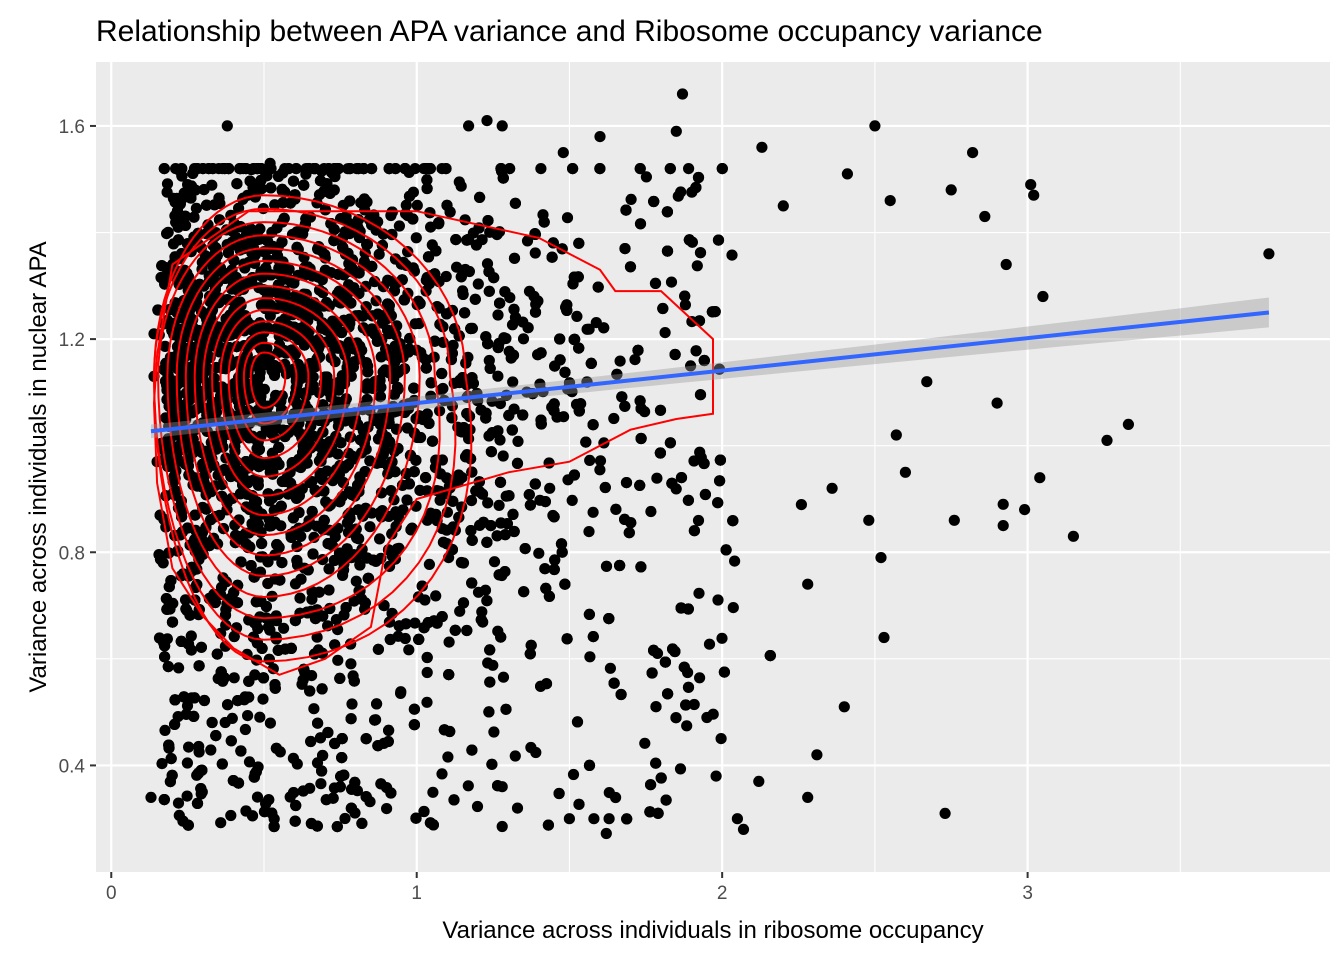 This screenshot has height=960, width=1344. I want to click on y-tick-label: 0.8, so click(72, 553).